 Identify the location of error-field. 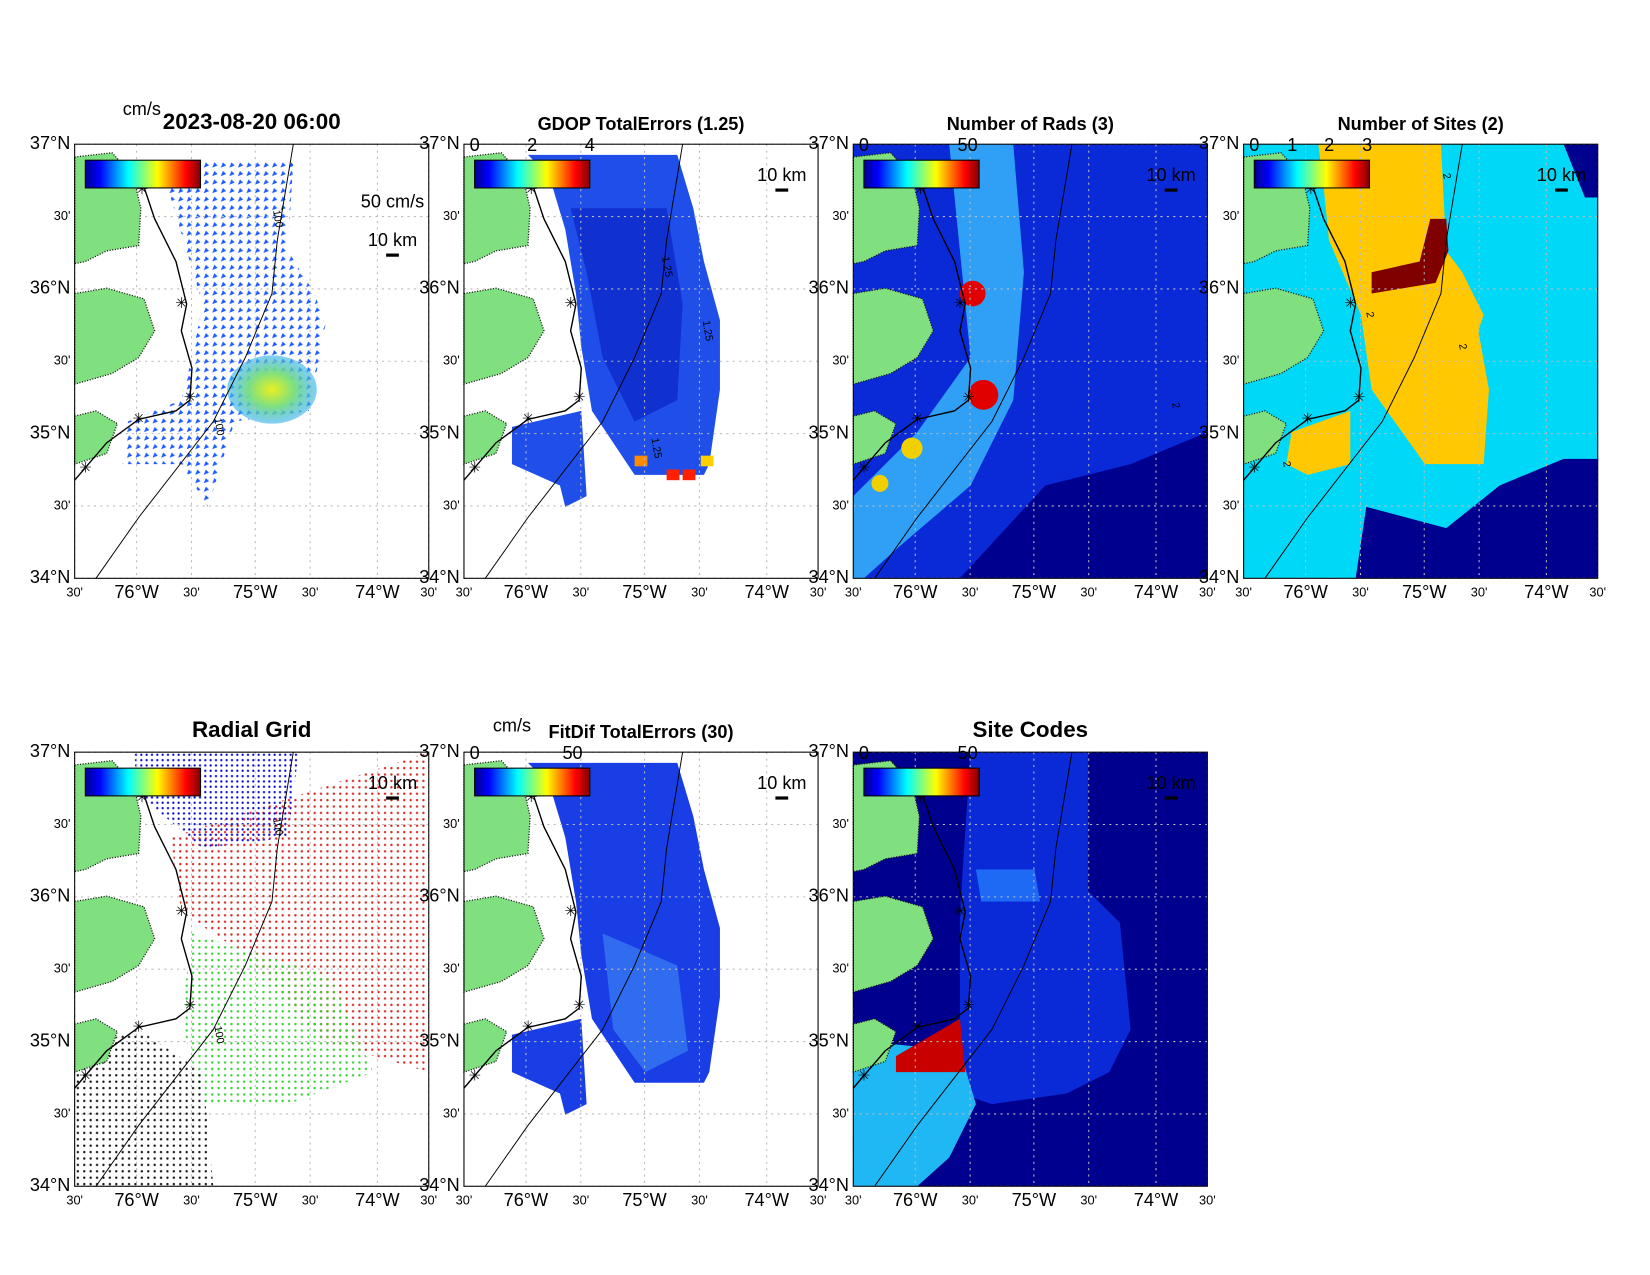
(626, 315).